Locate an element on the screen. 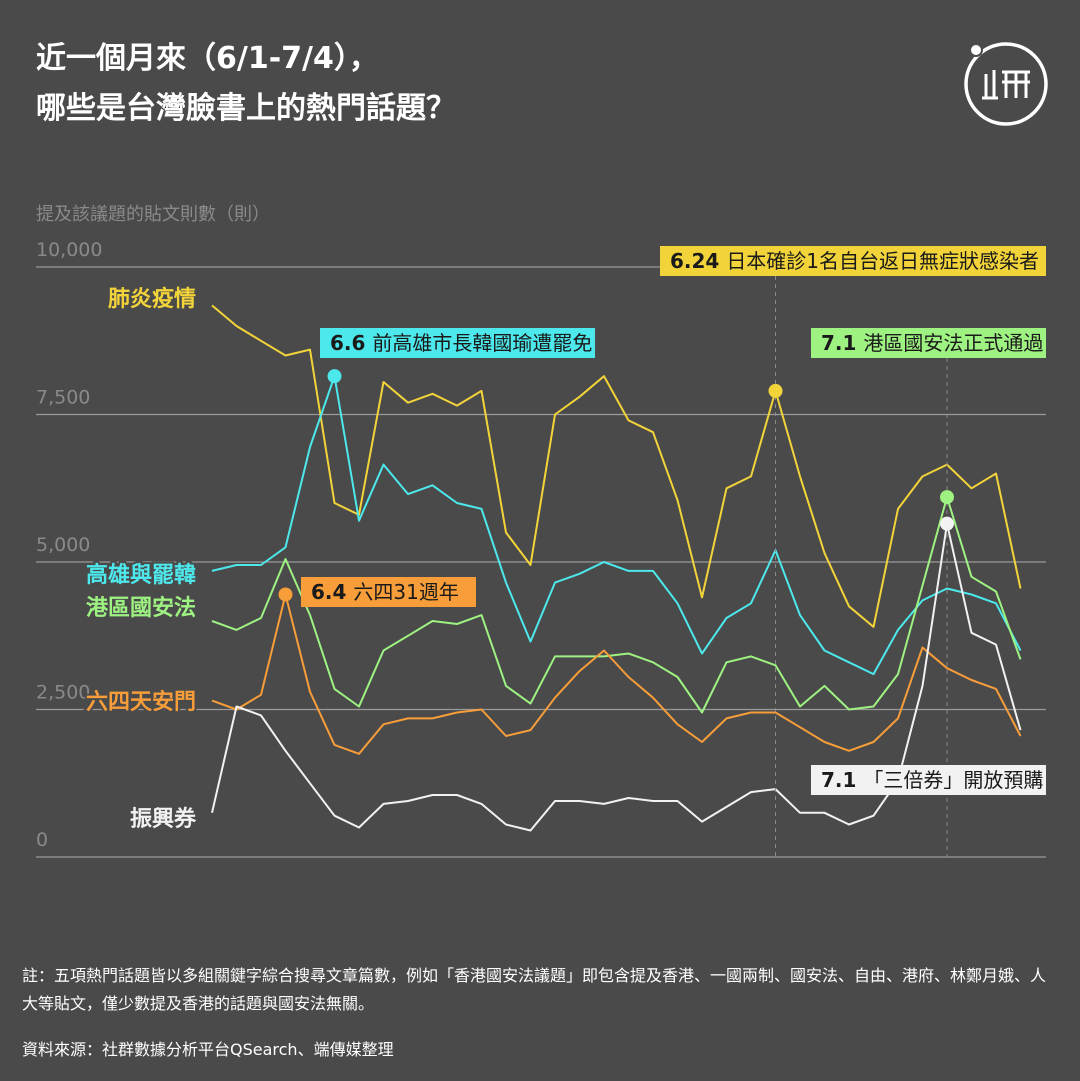  y-tick-label: 10,000 is located at coordinates (69, 250).